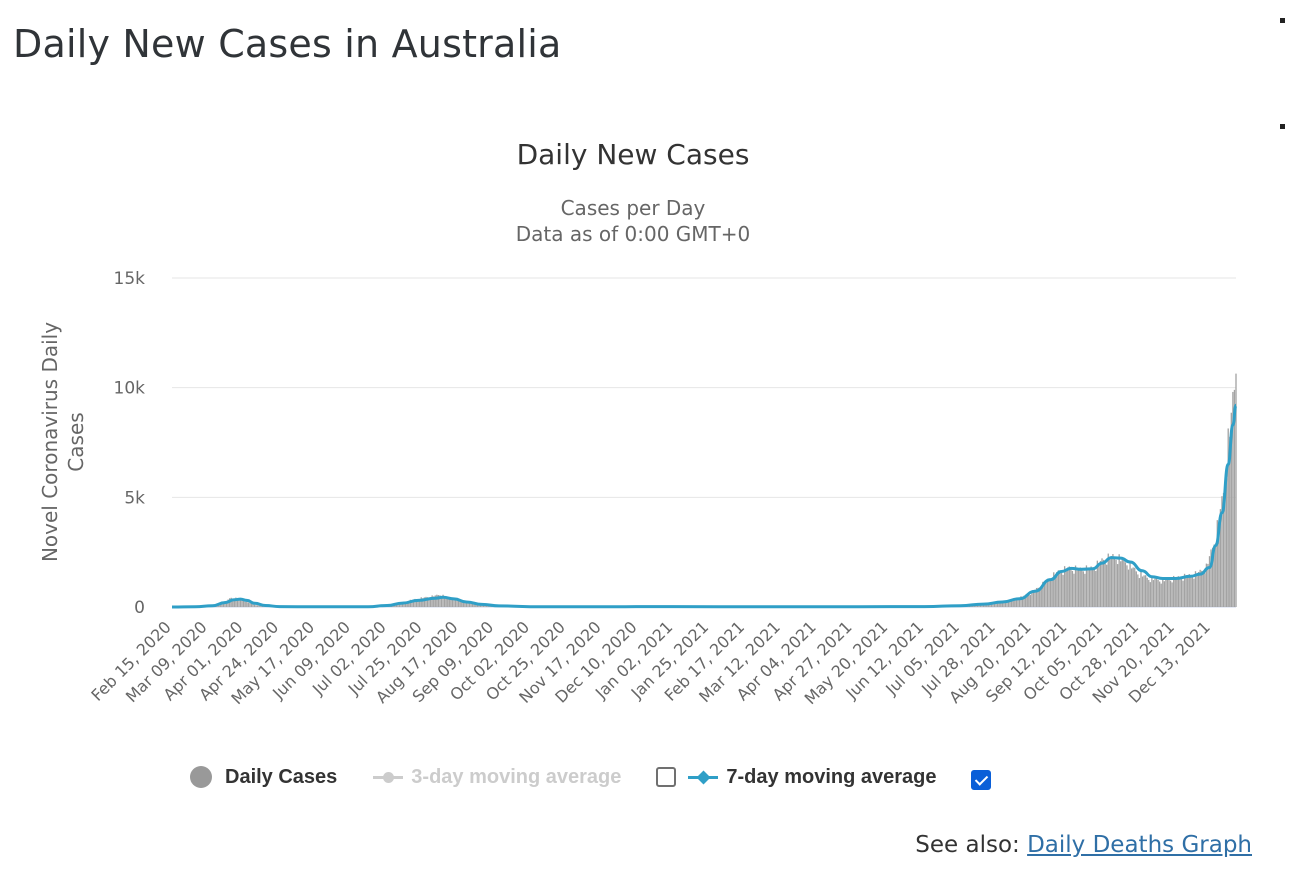  Describe the element at coordinates (981, 780) in the screenshot. I see `toggle-7day-average-checkbox` at that location.